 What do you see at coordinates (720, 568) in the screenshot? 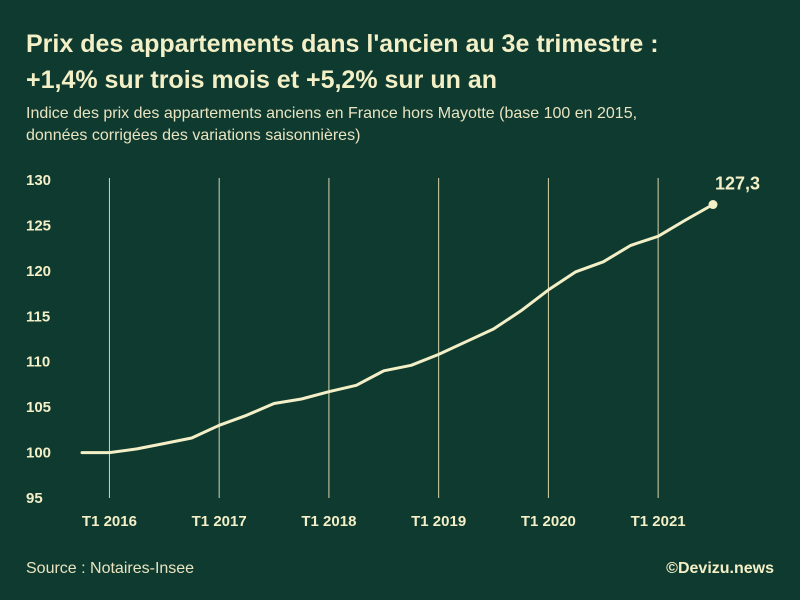
I see `credit-logo: ©Devizu.news` at bounding box center [720, 568].